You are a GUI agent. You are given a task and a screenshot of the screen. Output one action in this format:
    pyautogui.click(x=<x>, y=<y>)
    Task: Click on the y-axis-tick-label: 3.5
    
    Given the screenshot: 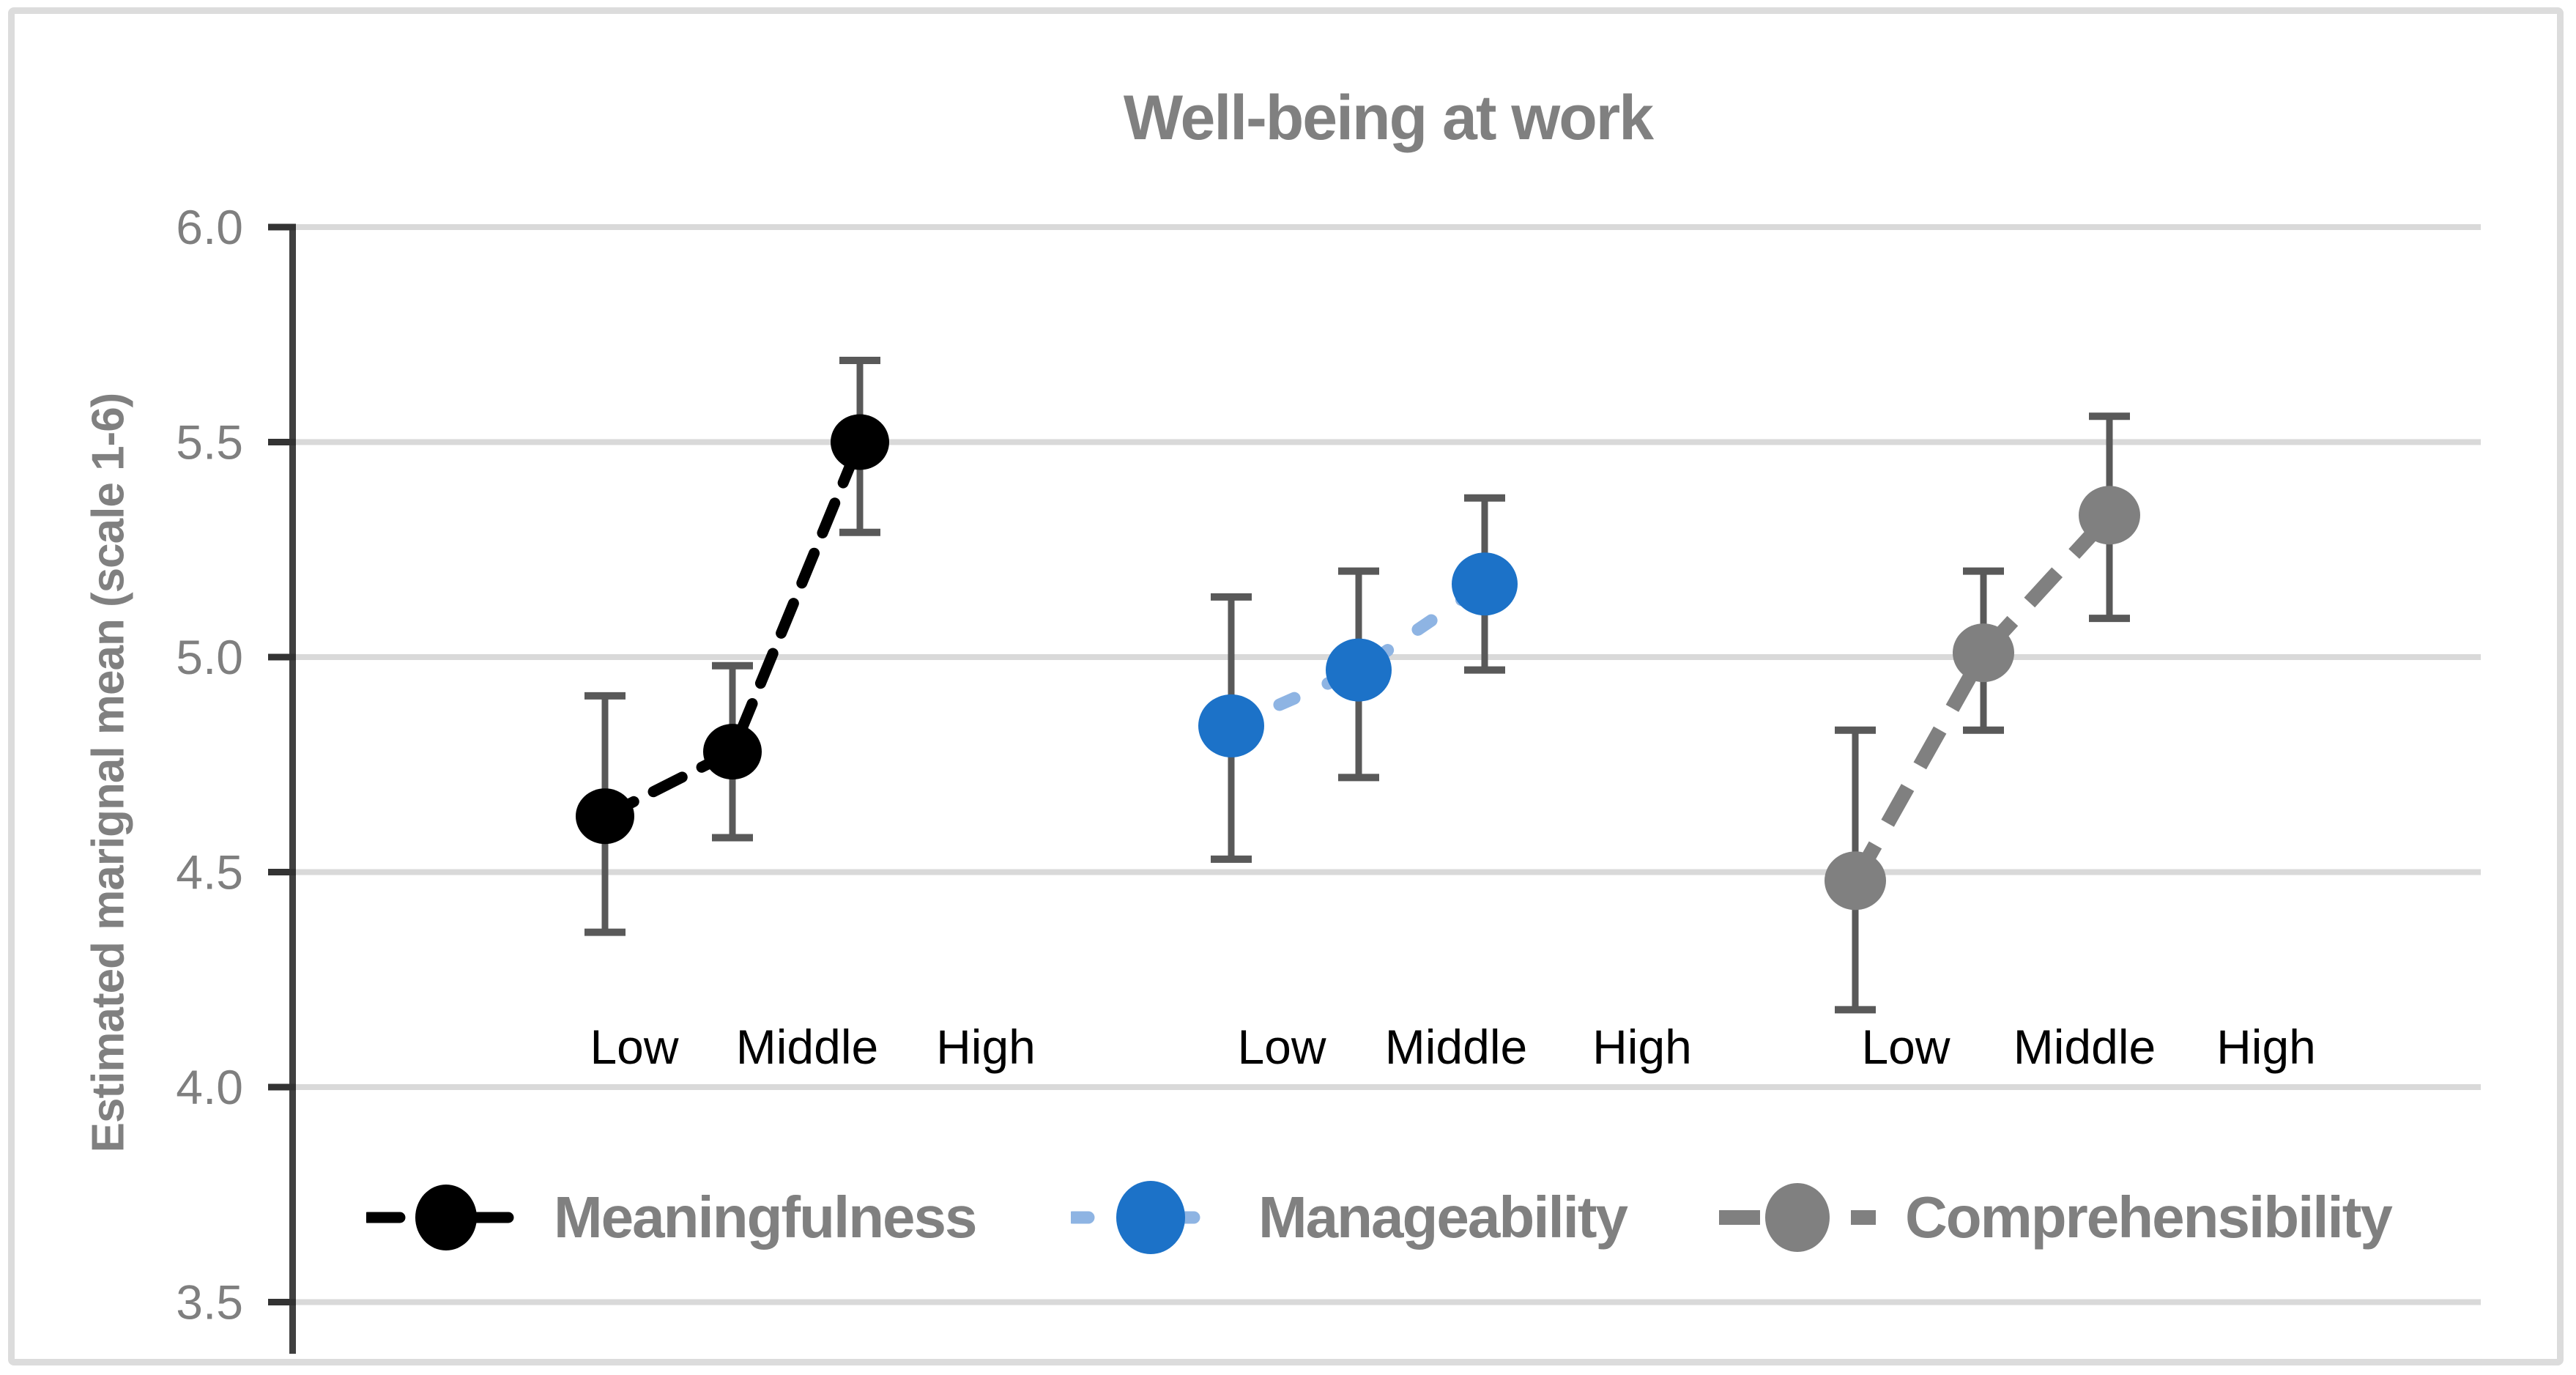 What is the action you would take?
    pyautogui.click(x=209, y=1302)
    